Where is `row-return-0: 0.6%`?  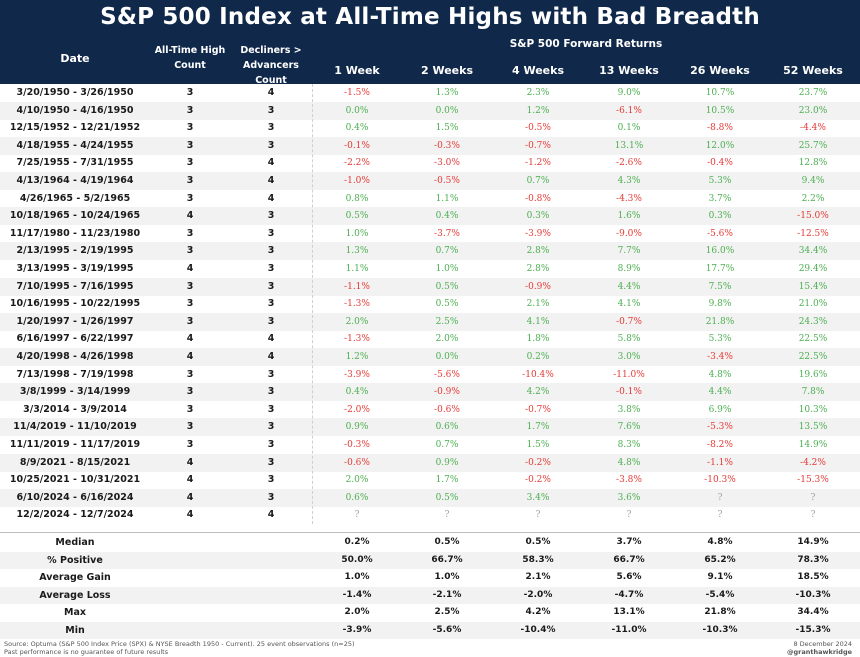
row-return-0: 0.6% is located at coordinates (357, 497).